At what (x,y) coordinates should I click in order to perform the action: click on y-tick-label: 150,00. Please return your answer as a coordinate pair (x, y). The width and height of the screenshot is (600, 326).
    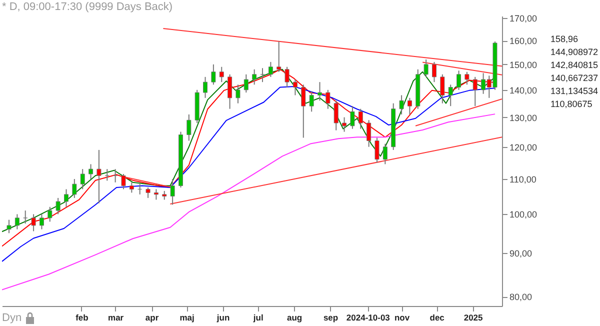
    Looking at the image, I should click on (524, 65).